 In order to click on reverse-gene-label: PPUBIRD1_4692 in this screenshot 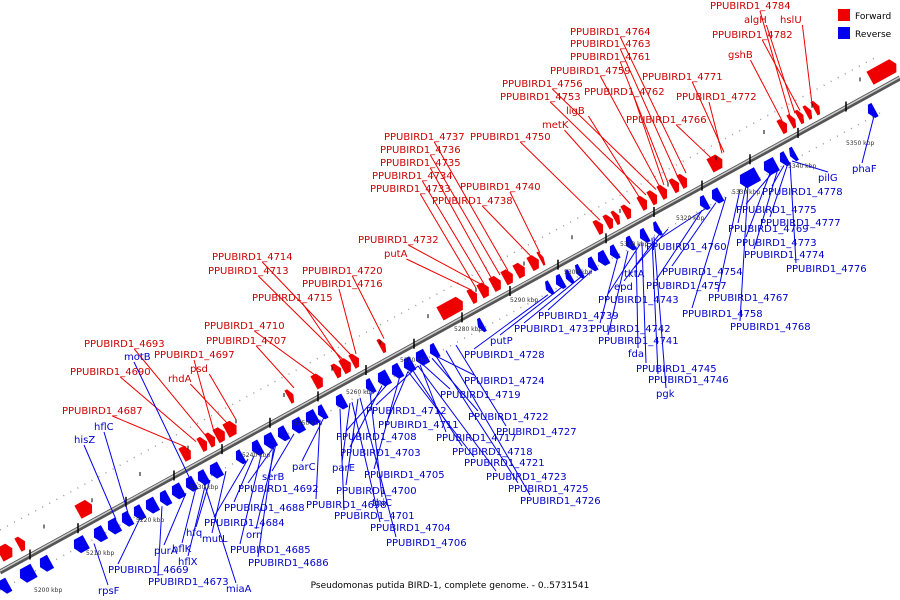, I will do `click(278, 489)`.